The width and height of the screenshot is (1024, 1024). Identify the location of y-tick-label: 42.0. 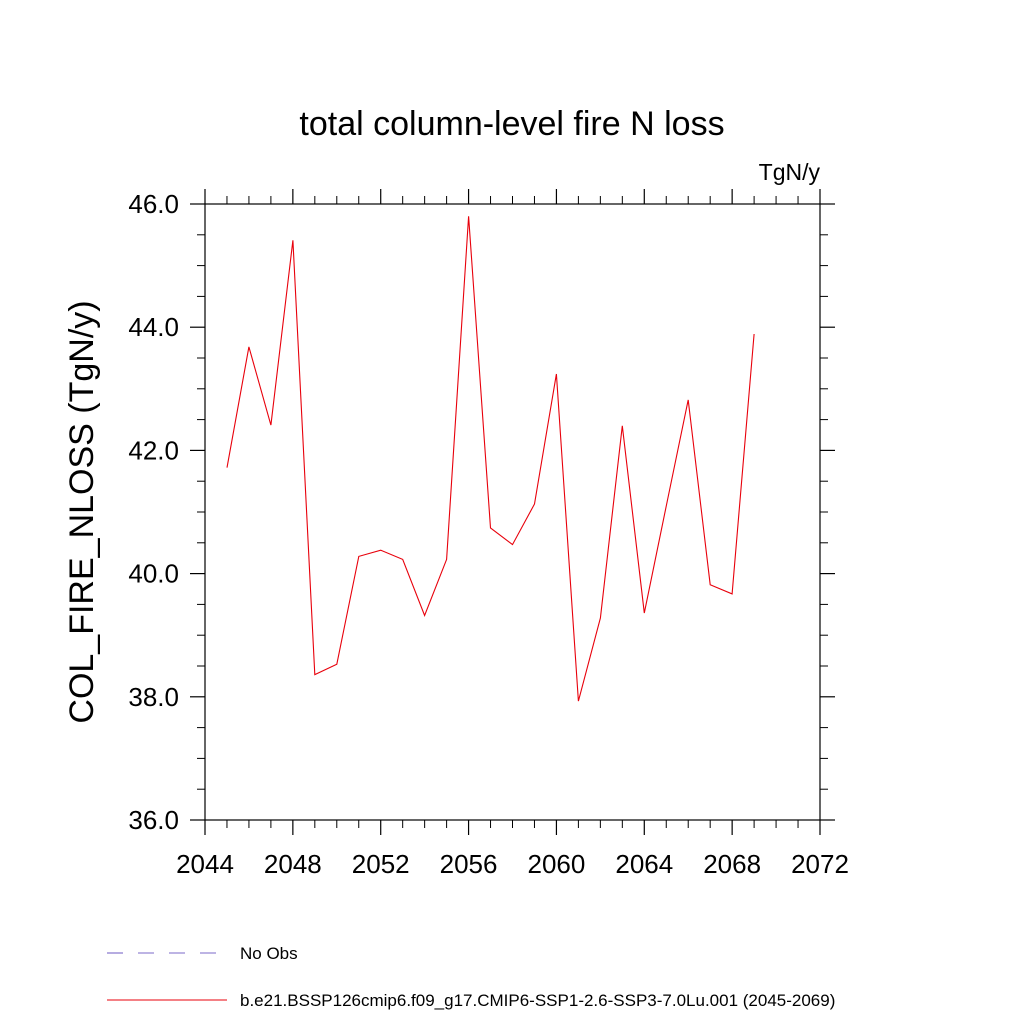
(153, 450).